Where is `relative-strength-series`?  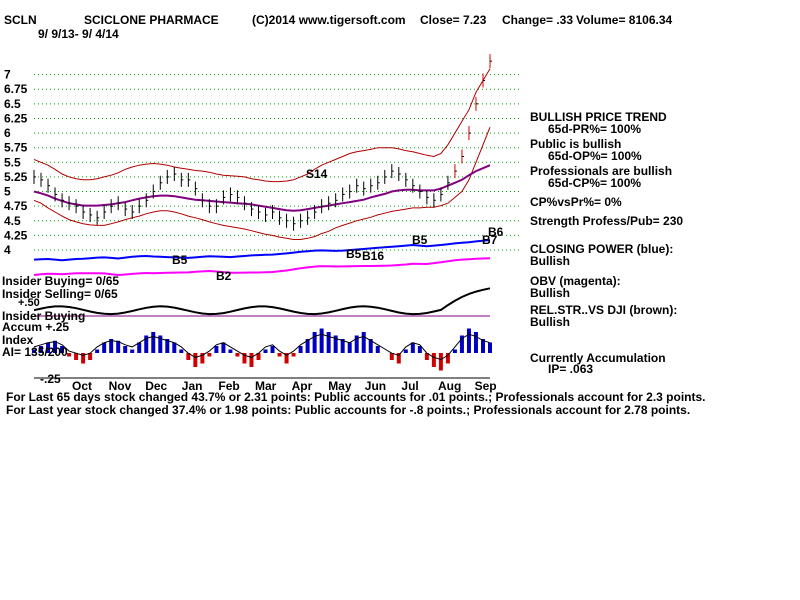 relative-strength-series is located at coordinates (262, 301).